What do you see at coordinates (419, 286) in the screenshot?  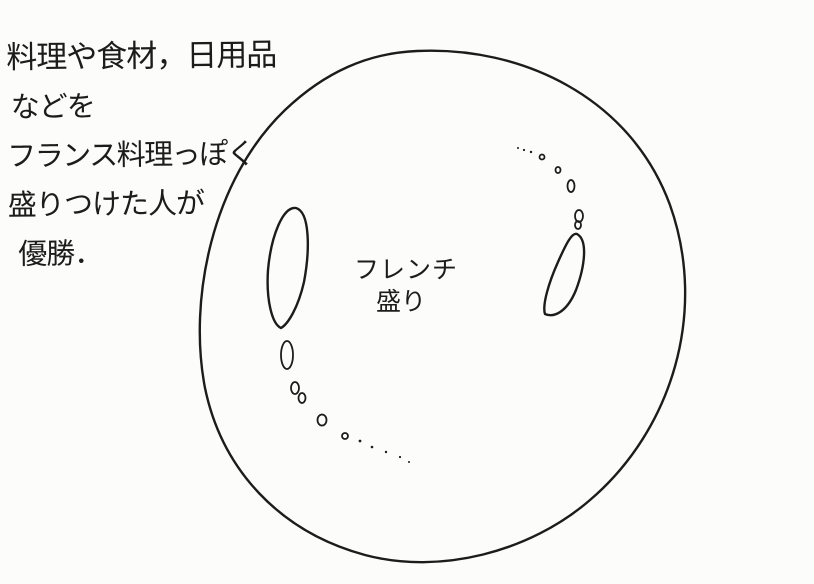 I see `plate-label: フレンチ 盛り` at bounding box center [419, 286].